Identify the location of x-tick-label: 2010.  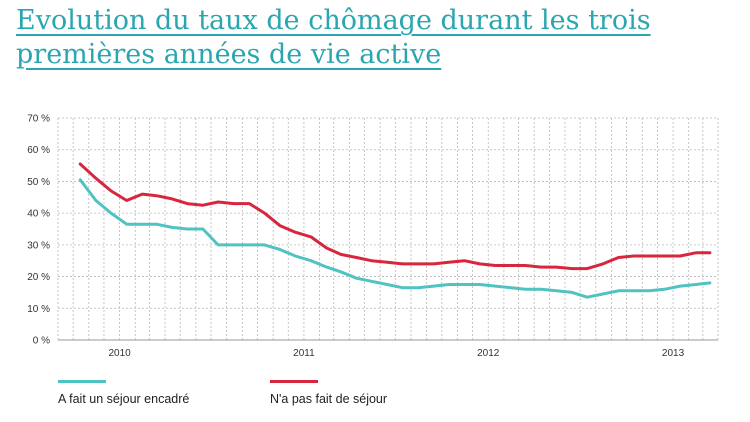
(119, 353).